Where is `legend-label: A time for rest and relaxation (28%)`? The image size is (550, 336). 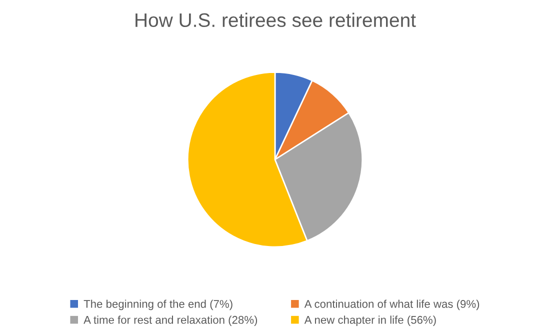 legend-label: A time for rest and relaxation (28%) is located at coordinates (171, 321).